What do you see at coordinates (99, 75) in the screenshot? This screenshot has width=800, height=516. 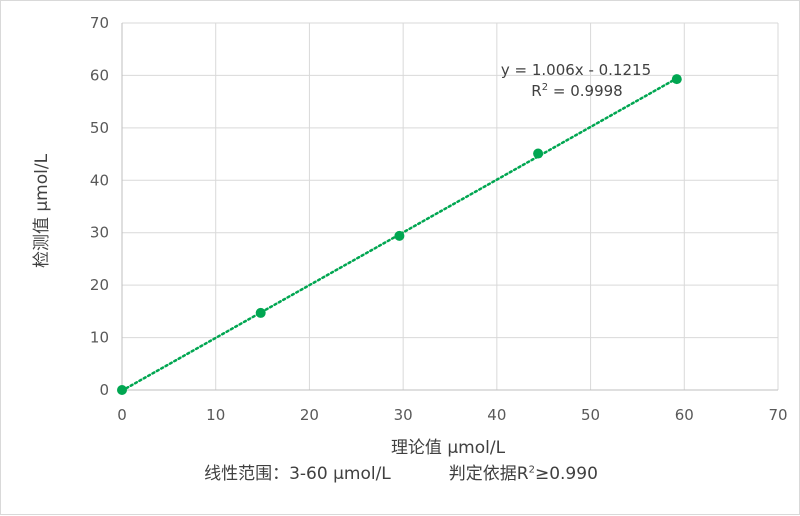 I see `y-tick-label: 60` at bounding box center [99, 75].